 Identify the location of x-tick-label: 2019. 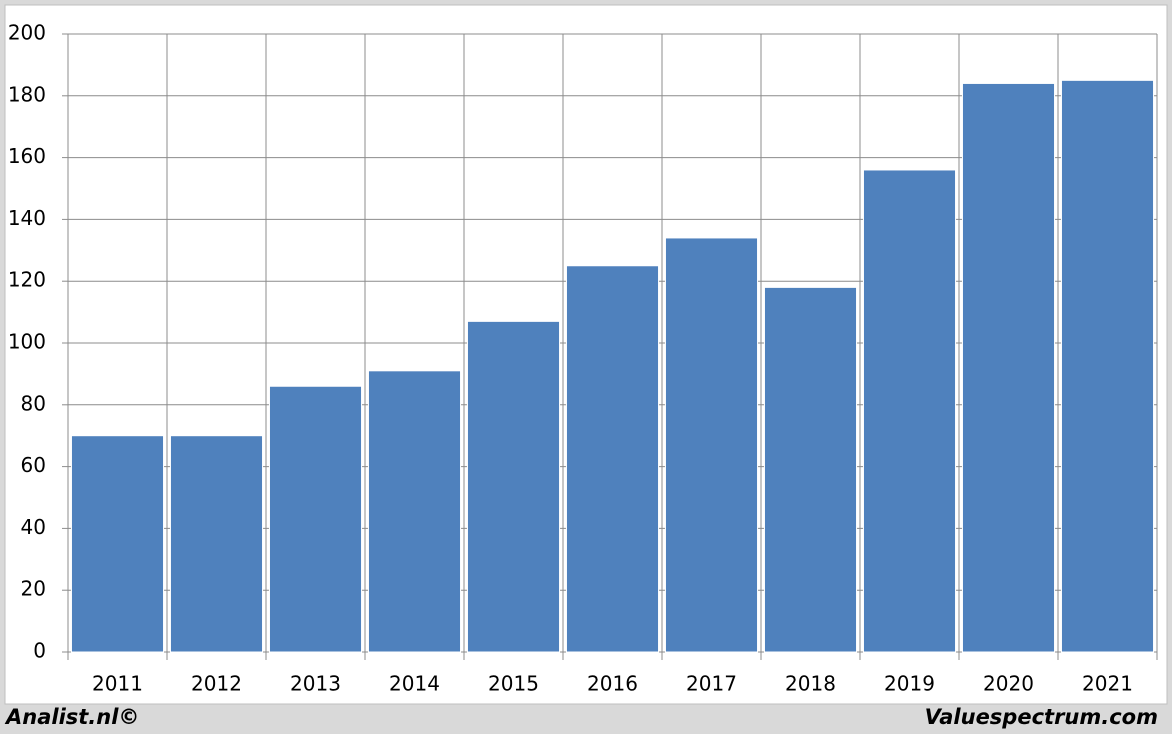
(909, 684).